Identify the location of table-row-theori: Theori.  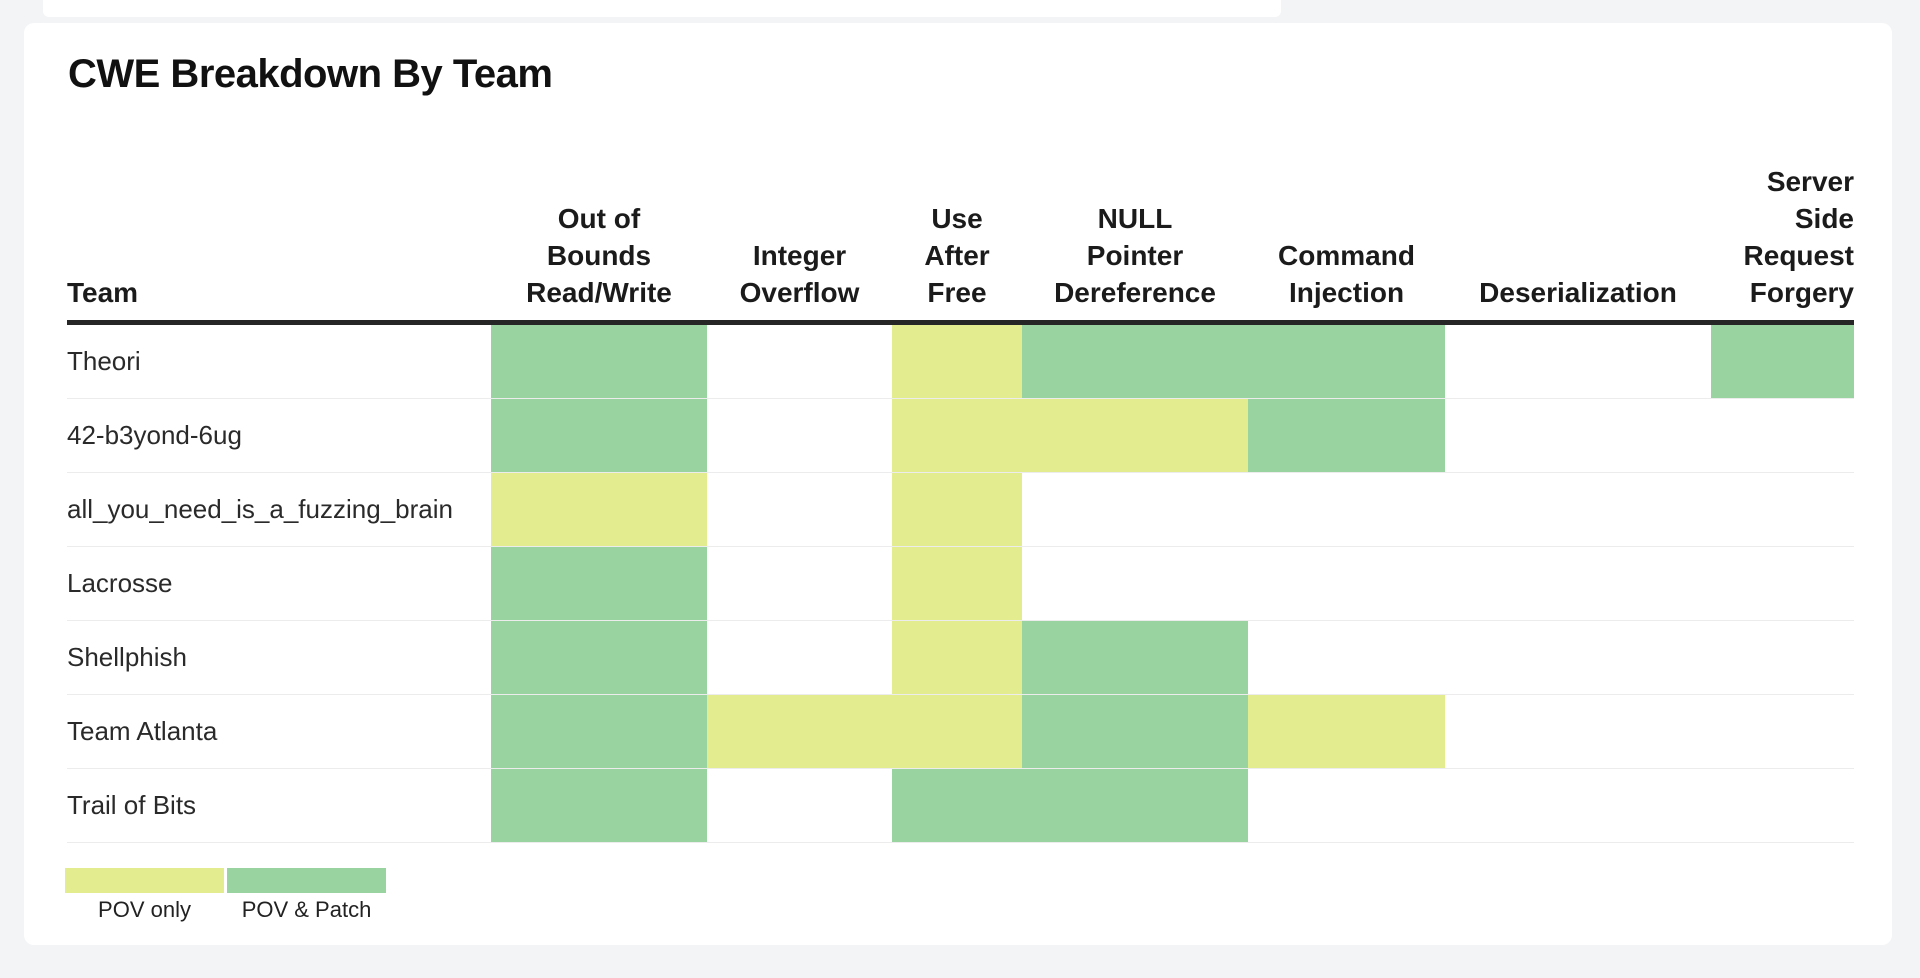
(960, 362).